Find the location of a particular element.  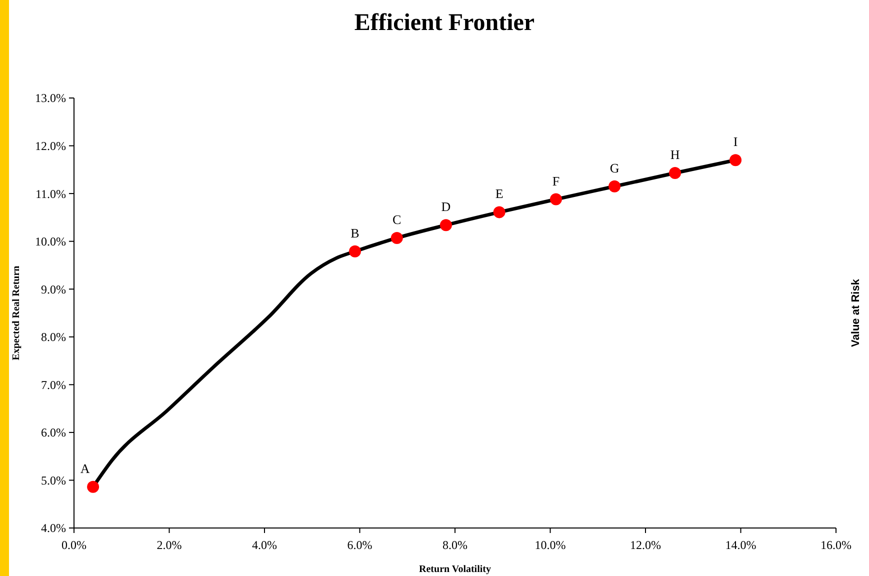

y2-axis-title: Value at Risk is located at coordinates (856, 312).